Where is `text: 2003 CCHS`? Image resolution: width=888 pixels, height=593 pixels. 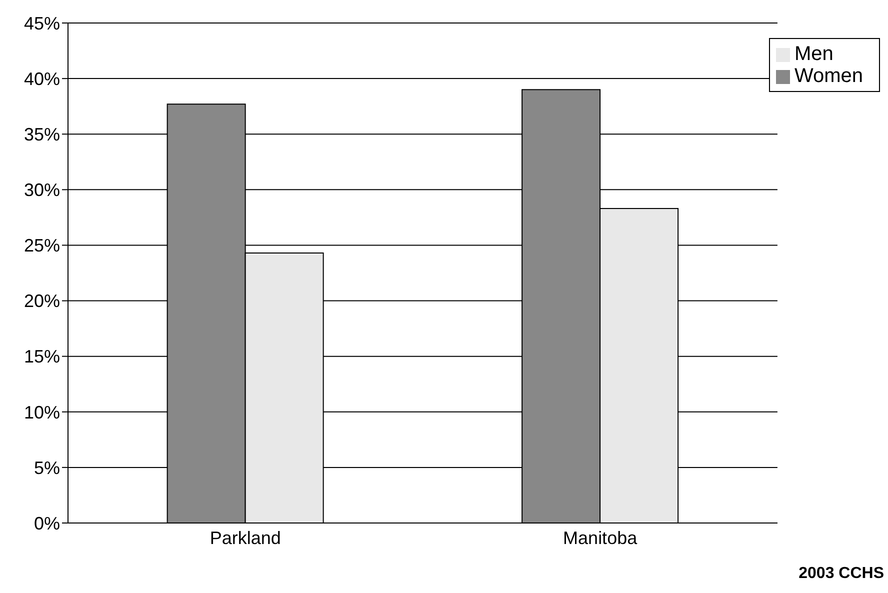 text: 2003 CCHS is located at coordinates (841, 574).